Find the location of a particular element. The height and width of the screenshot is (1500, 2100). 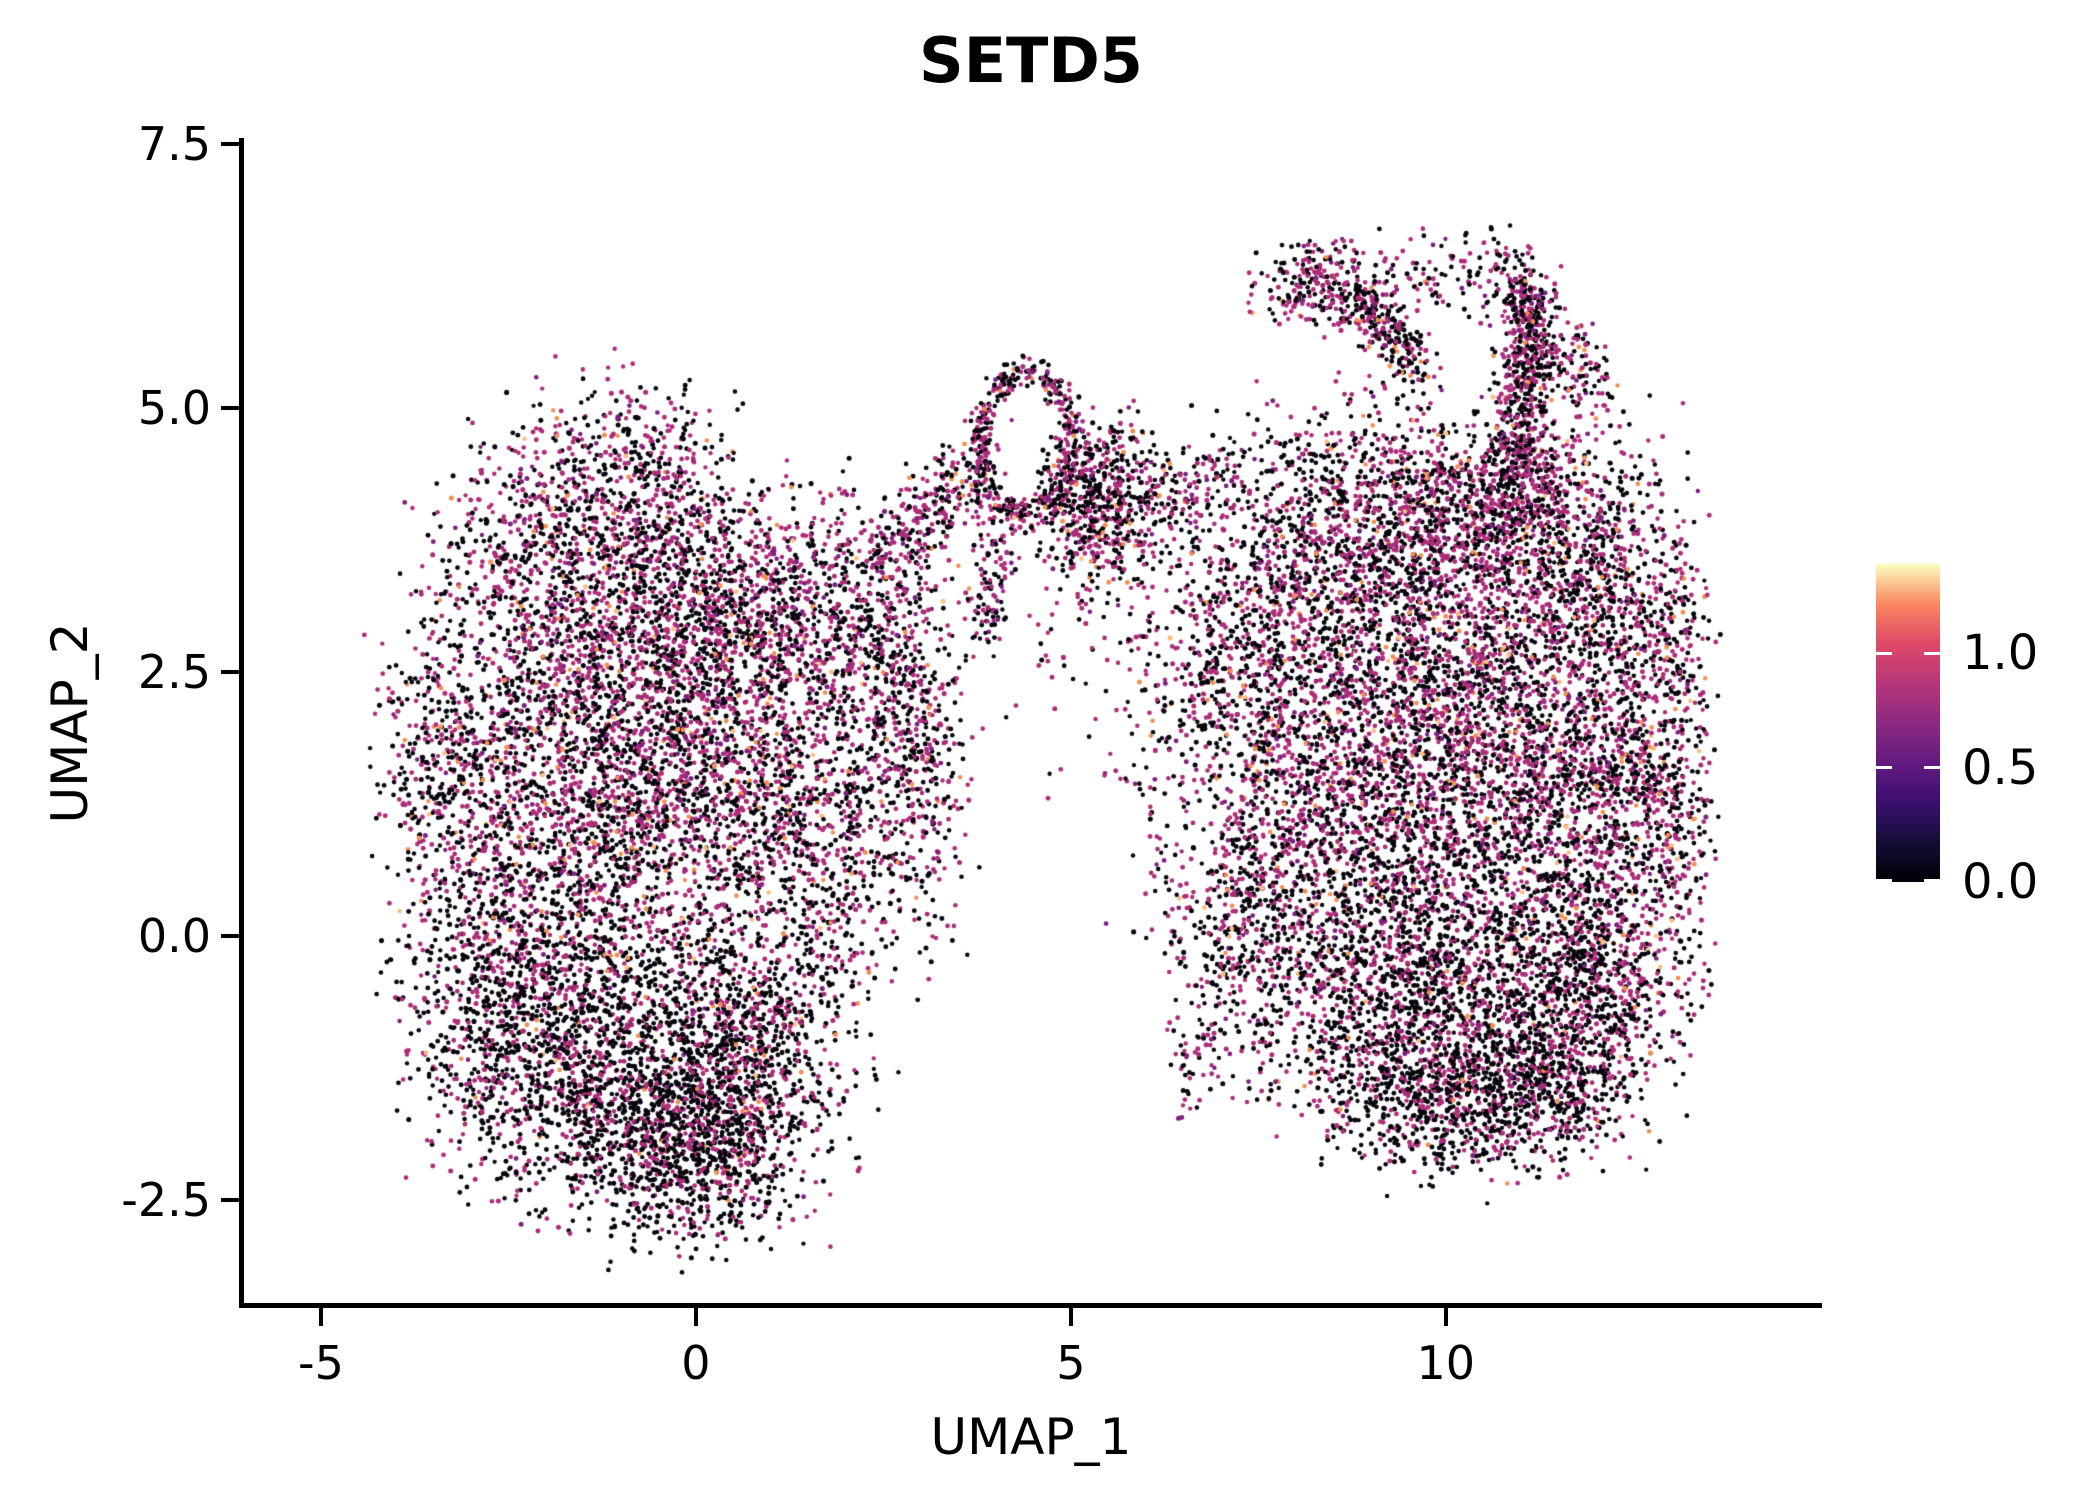

x-tick-label: 10 is located at coordinates (1446, 1363).